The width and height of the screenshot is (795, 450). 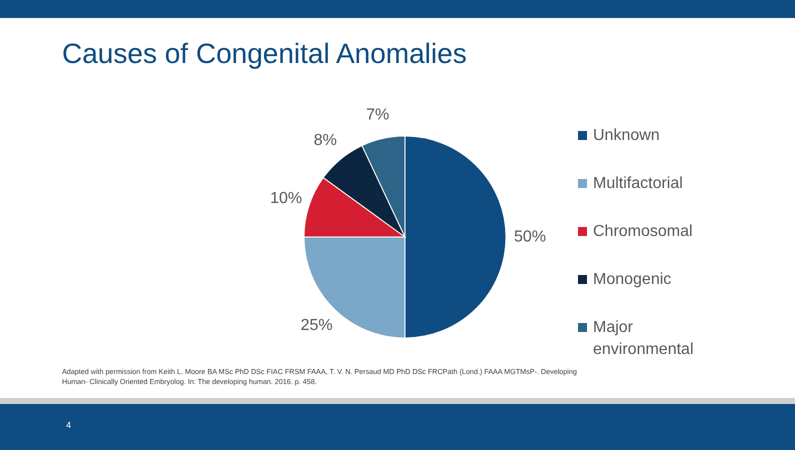 What do you see at coordinates (325, 141) in the screenshot?
I see `data-label: 8%` at bounding box center [325, 141].